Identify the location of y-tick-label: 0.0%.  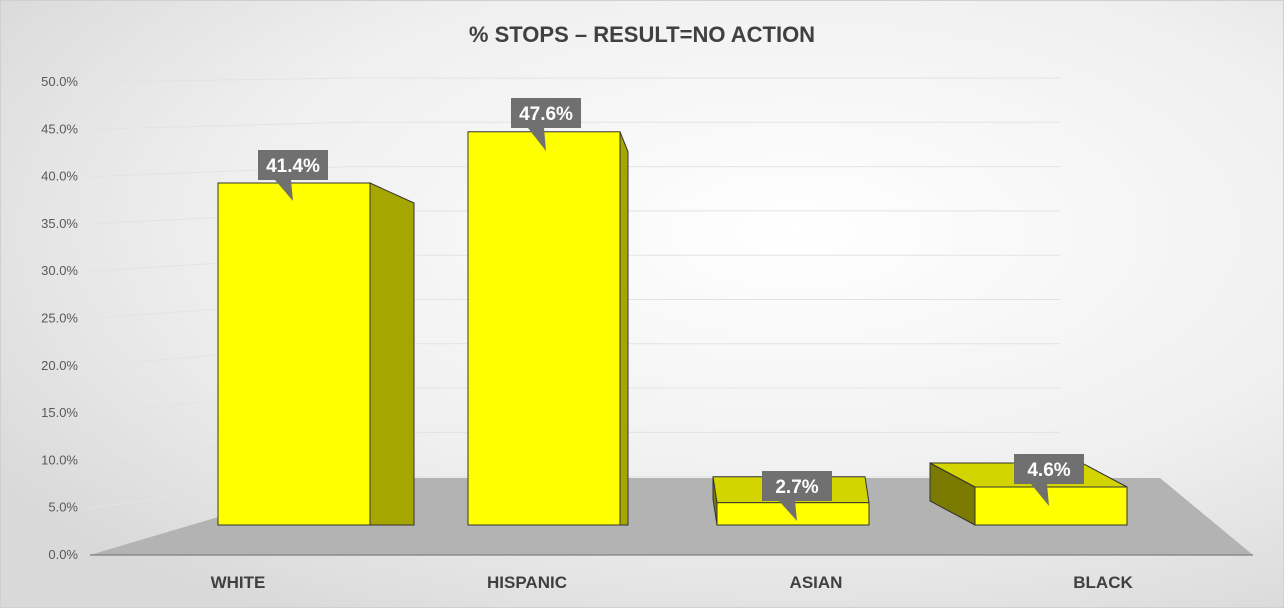
(63, 554).